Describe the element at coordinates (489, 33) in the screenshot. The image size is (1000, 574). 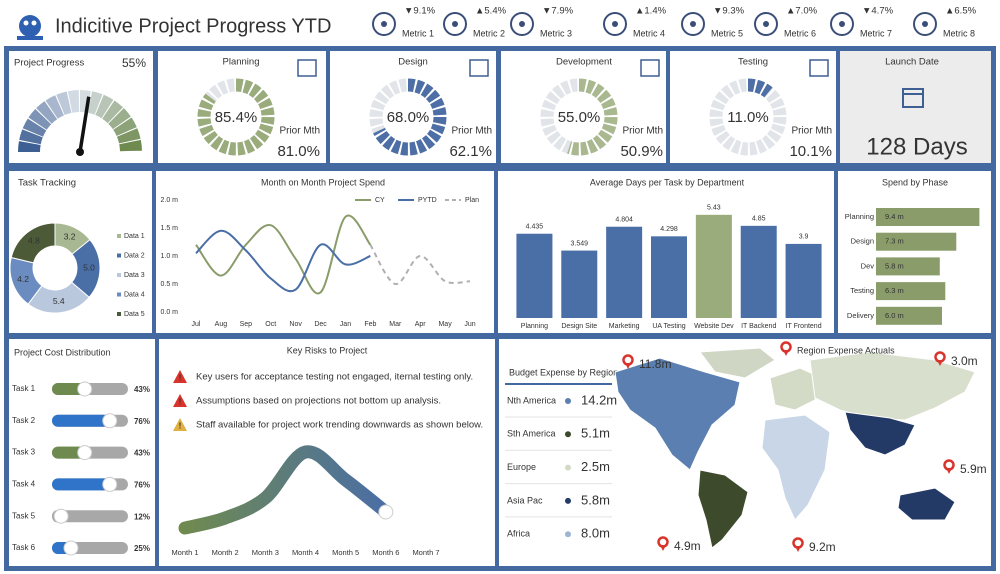
I see `metric-label: Metric 2` at that location.